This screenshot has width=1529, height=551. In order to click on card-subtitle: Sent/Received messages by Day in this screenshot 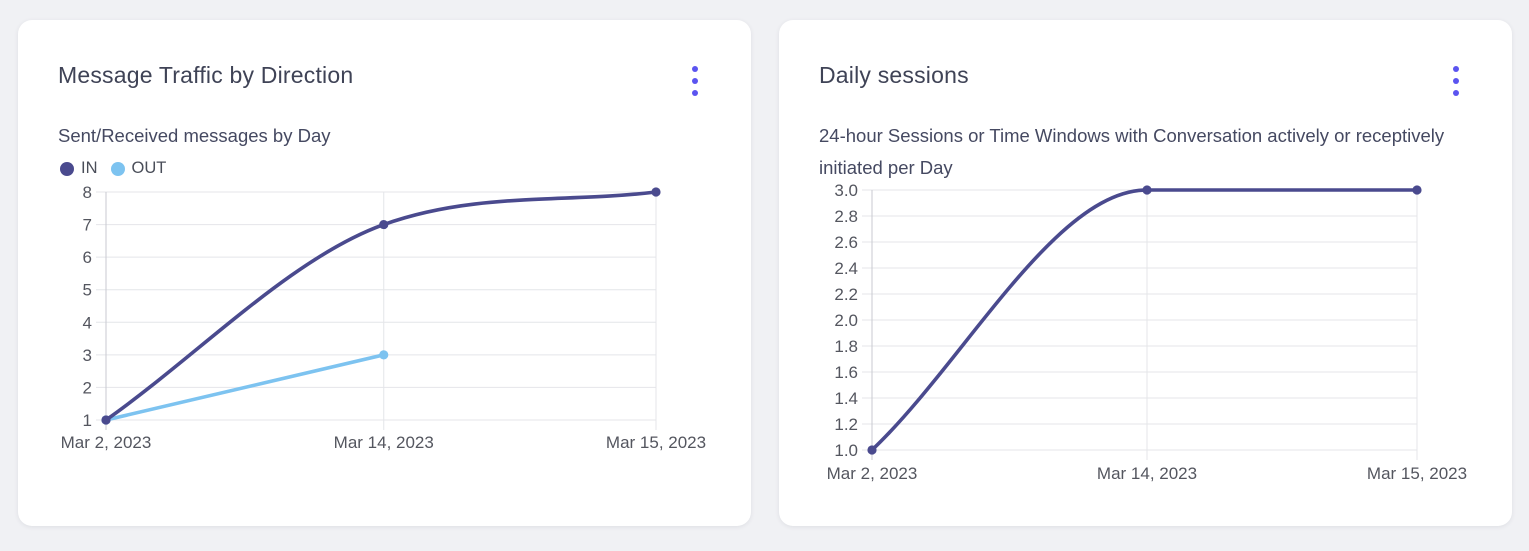, I will do `click(194, 135)`.